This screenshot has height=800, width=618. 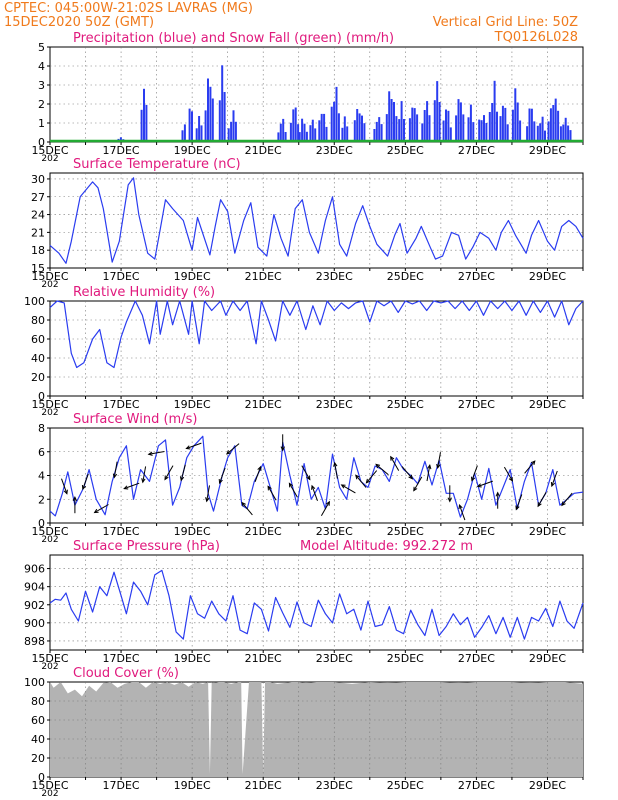 I want to click on x-tick-label: 17DEC, so click(x=121, y=276).